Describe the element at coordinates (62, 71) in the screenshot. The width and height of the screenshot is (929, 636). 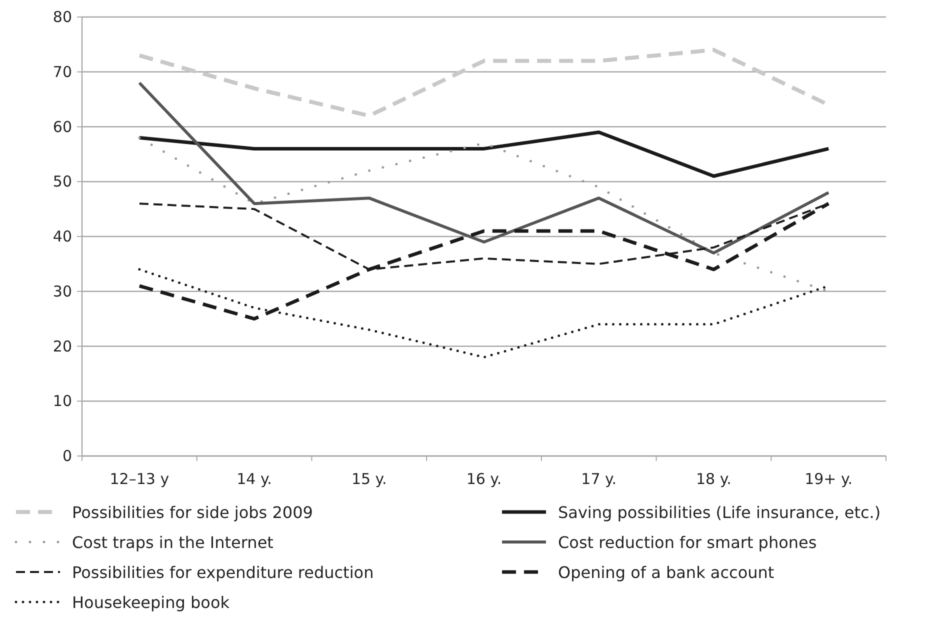
I see `y-tick-label: 70` at that location.